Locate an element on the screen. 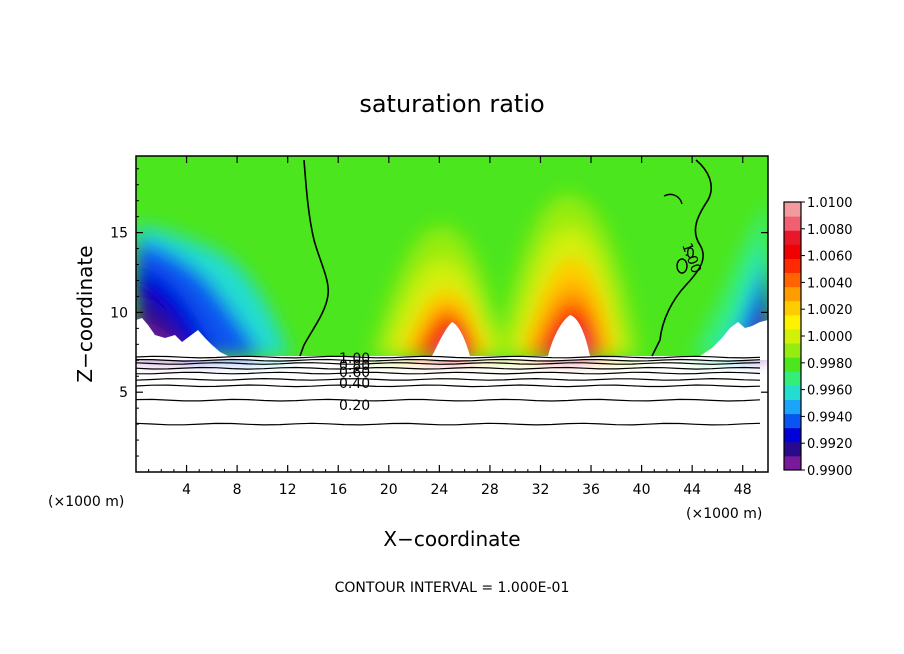 The image size is (904, 654). x-tick-label: 20 is located at coordinates (389, 490).